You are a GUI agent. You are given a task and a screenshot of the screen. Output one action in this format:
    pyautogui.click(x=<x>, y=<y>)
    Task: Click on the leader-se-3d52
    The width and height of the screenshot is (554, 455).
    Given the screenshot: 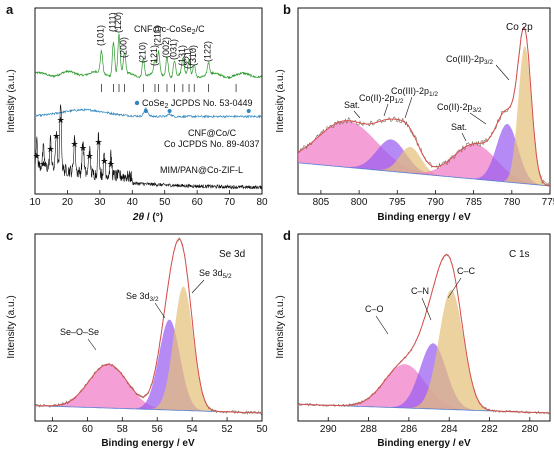 What is the action you would take?
    pyautogui.click(x=198, y=286)
    